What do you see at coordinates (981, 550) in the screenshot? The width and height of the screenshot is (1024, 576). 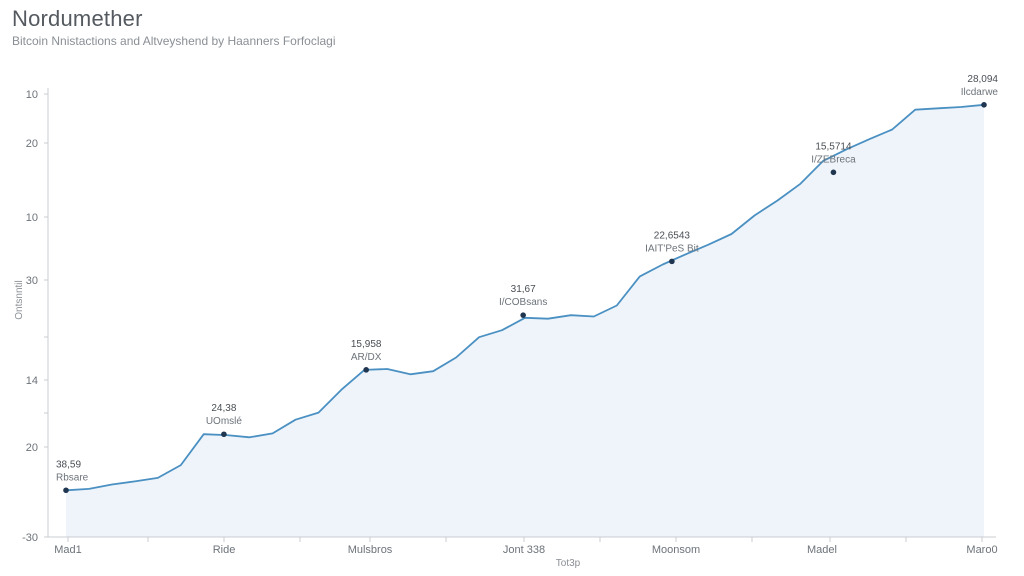 I see `x-tick-label: Maro0` at bounding box center [981, 550].